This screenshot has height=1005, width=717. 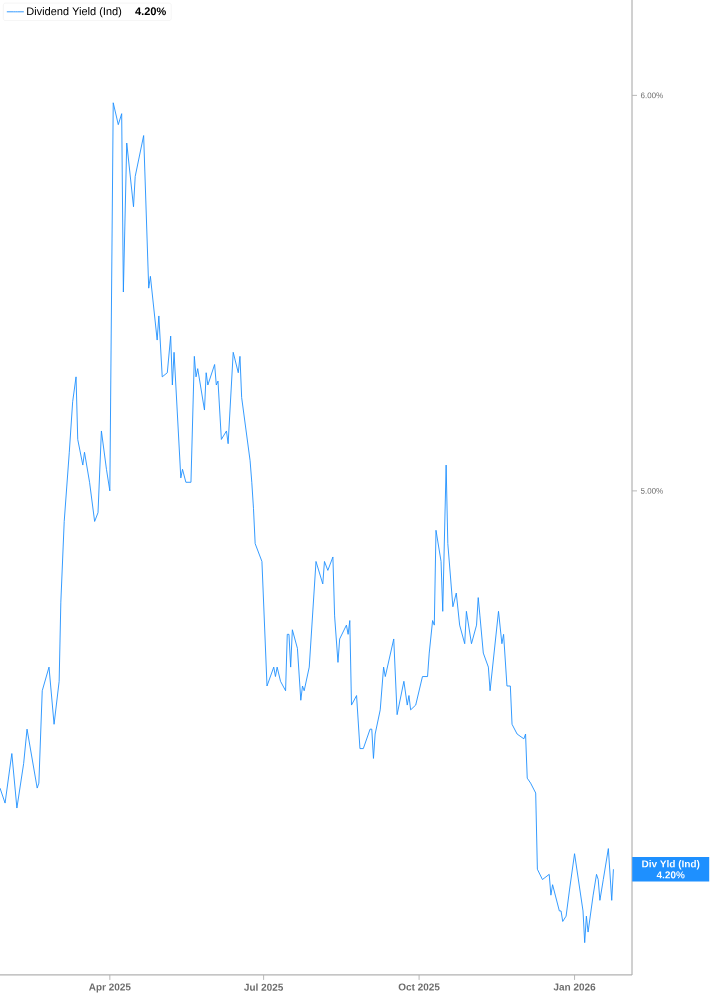 What do you see at coordinates (651, 95) in the screenshot?
I see `y-tick-label: 6.00%` at bounding box center [651, 95].